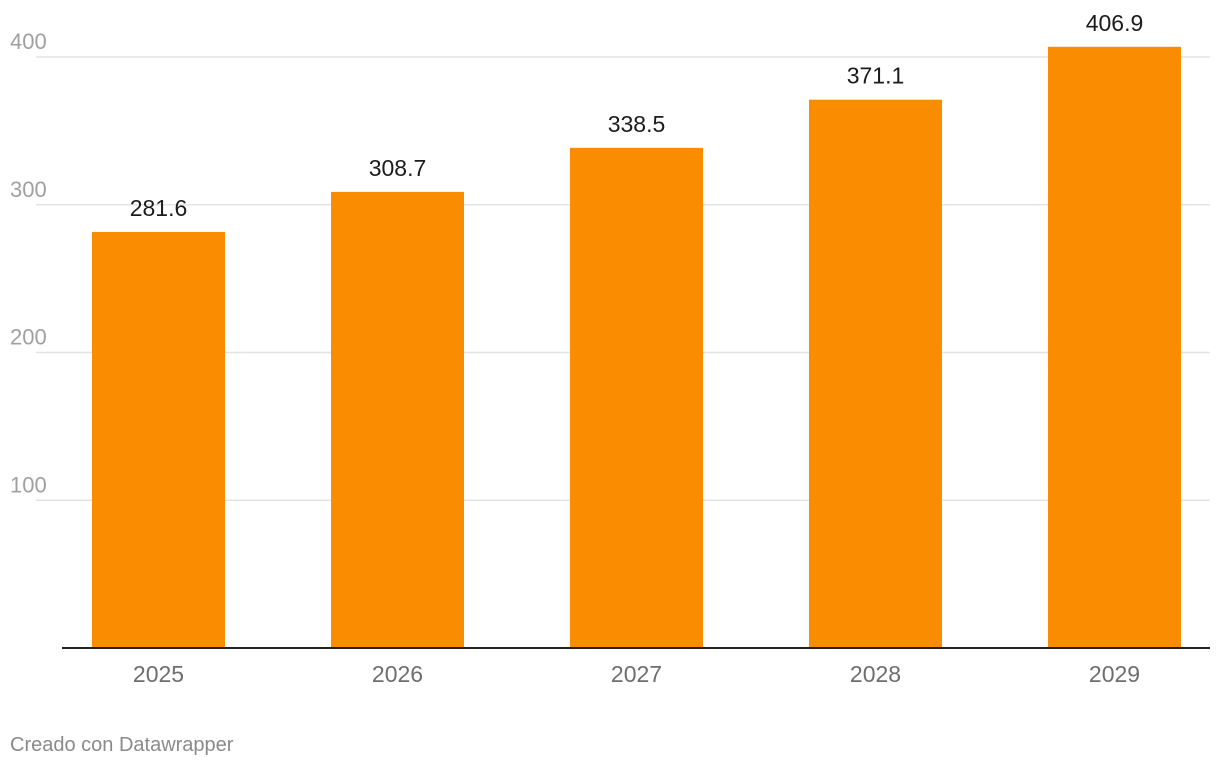 The width and height of the screenshot is (1220, 770). Describe the element at coordinates (158, 674) in the screenshot. I see `x-tick-label: 2025` at that location.